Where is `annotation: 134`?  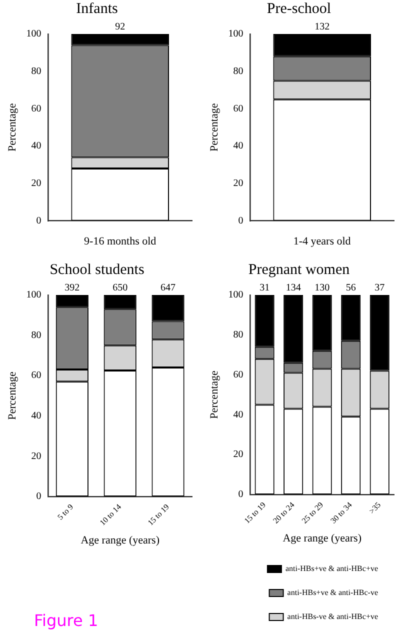
annotation: 134 is located at coordinates (293, 288).